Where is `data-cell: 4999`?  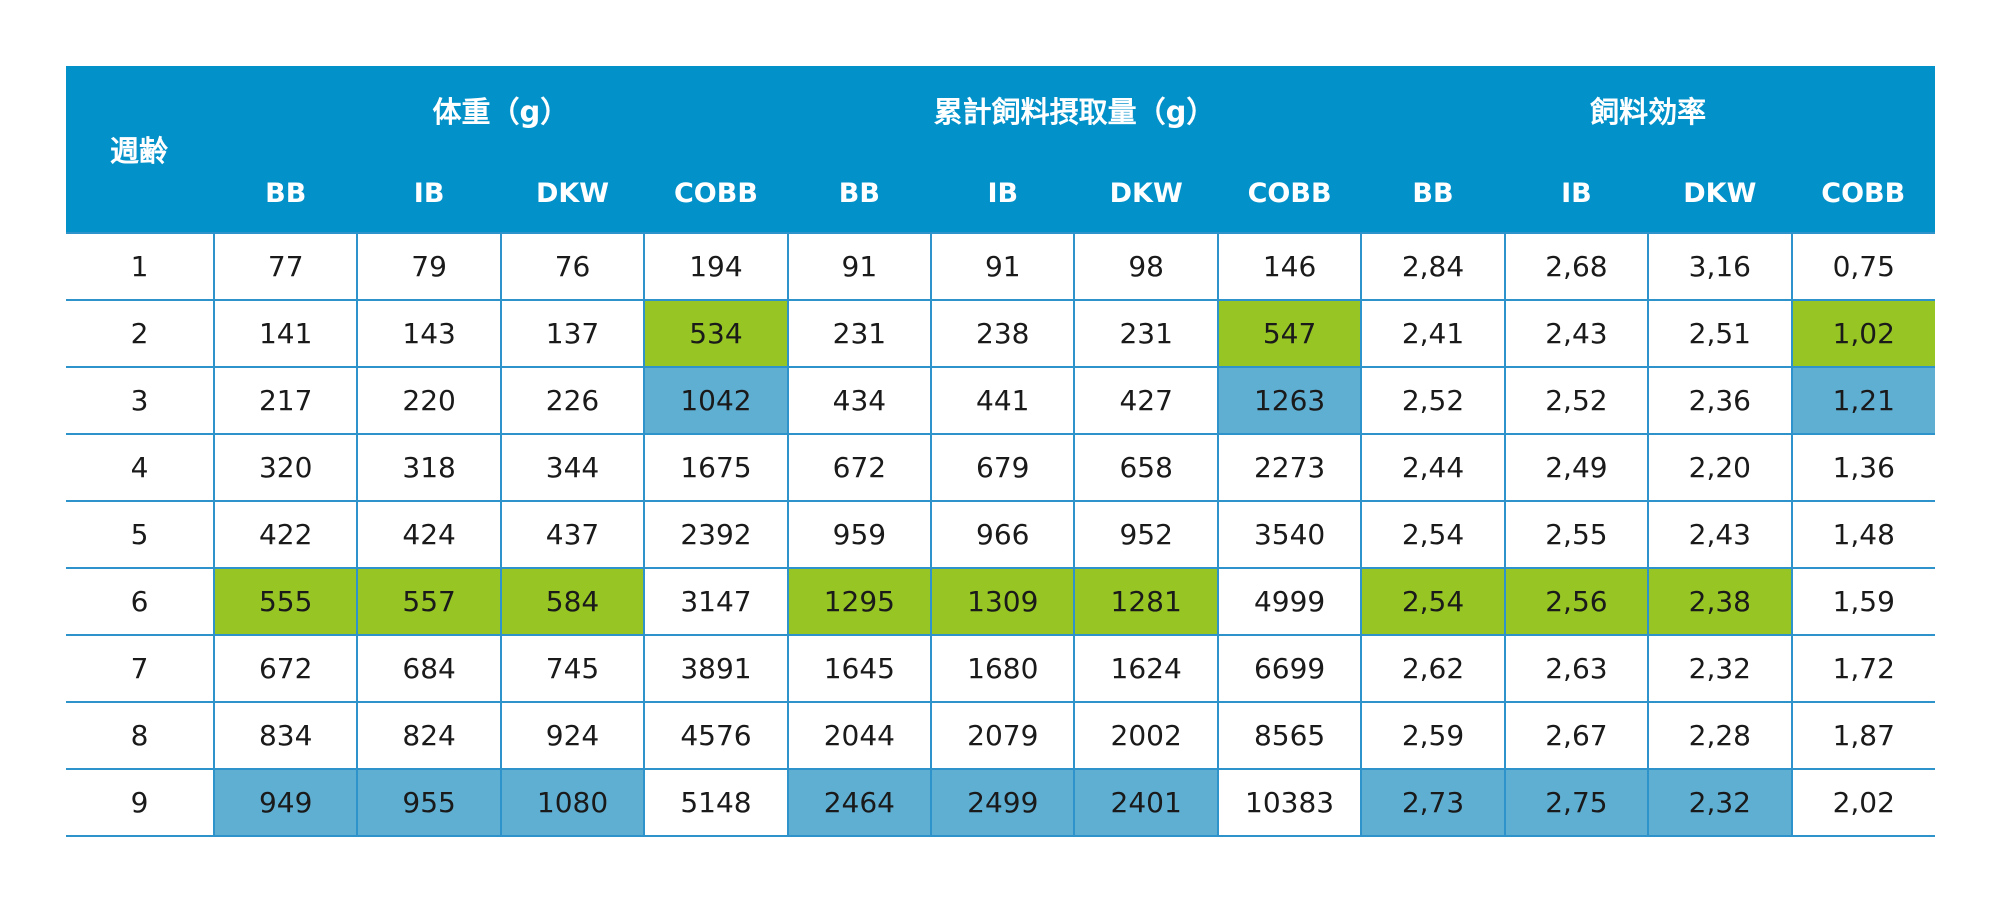 data-cell: 4999 is located at coordinates (1289, 601).